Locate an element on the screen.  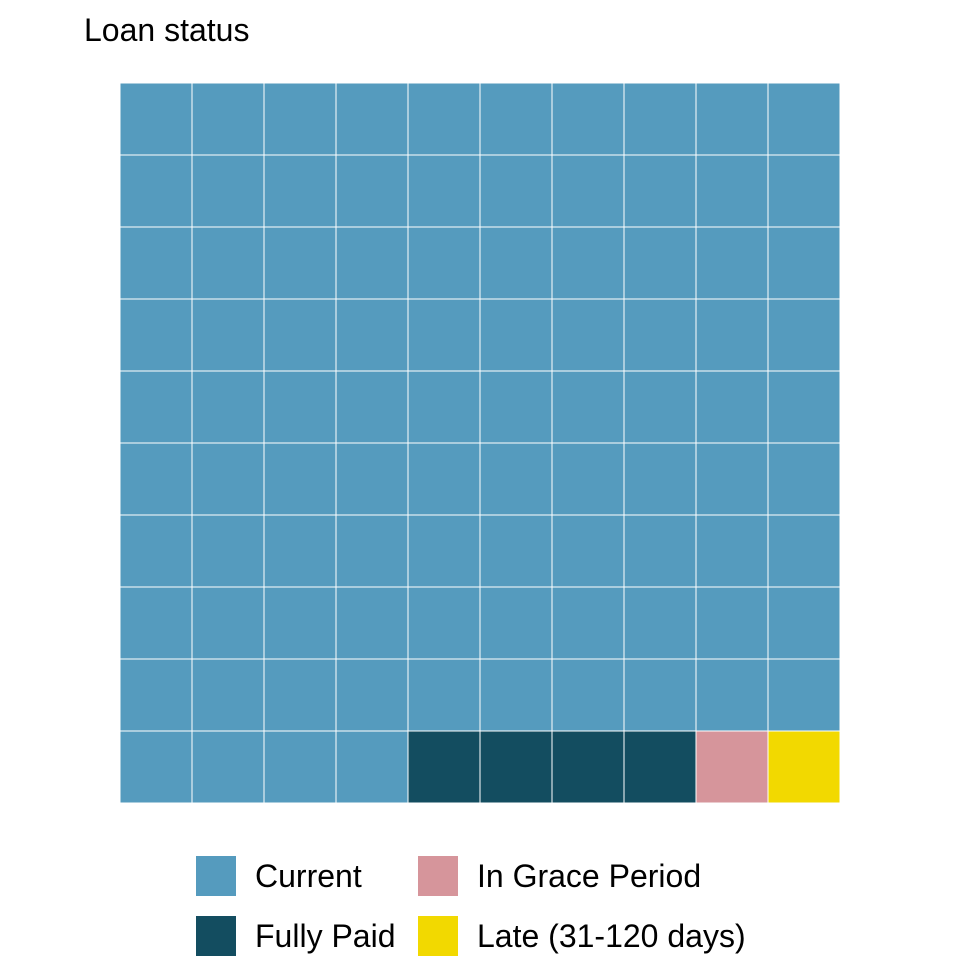
legend-swatch-late is located at coordinates (438, 936).